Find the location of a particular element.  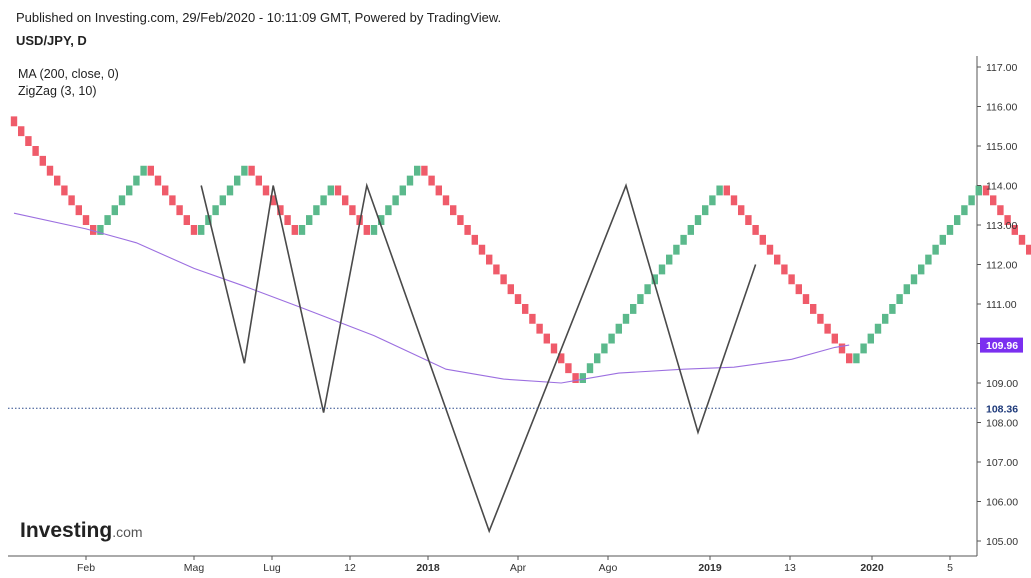

logo-suffix: .com is located at coordinates (127, 532).